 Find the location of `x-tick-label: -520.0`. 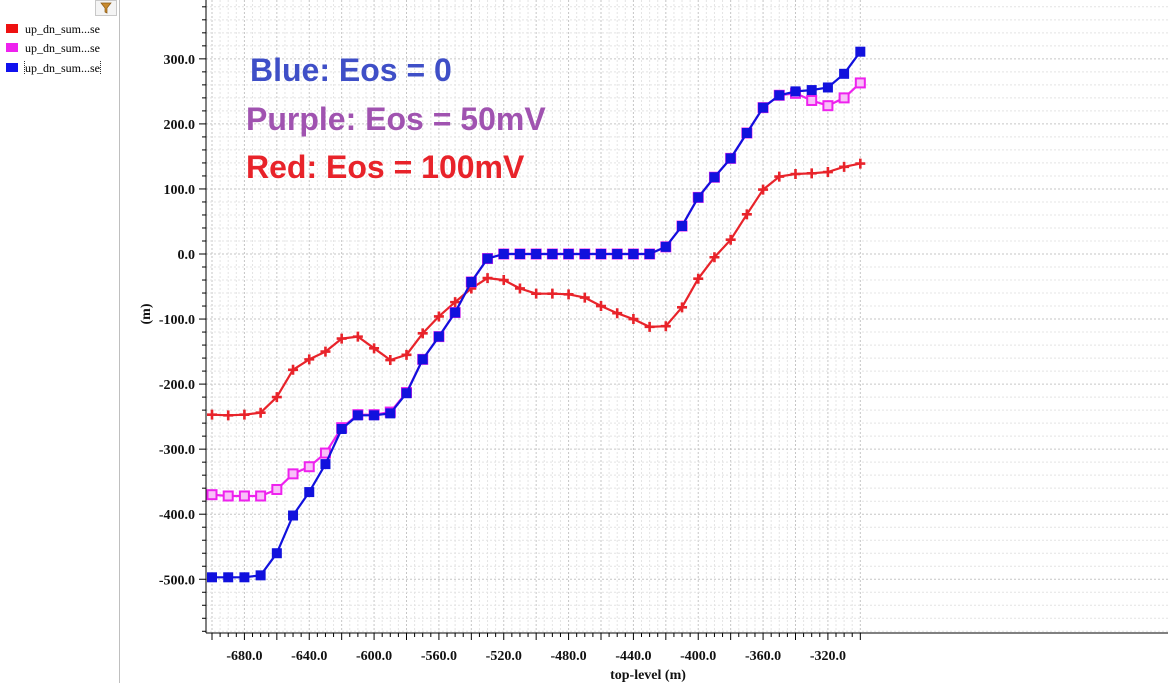

x-tick-label: -520.0 is located at coordinates (504, 656).